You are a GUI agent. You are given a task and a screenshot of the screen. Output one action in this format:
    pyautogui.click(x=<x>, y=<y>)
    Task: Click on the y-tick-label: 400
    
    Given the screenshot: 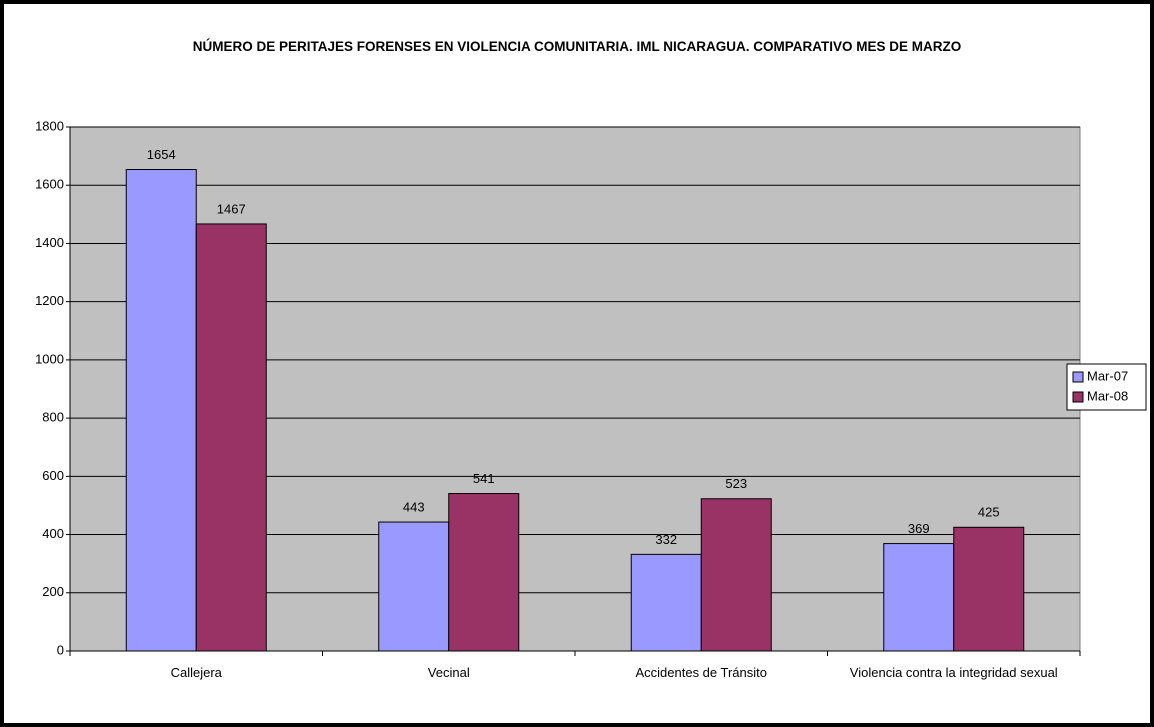 What is the action you would take?
    pyautogui.click(x=53, y=533)
    